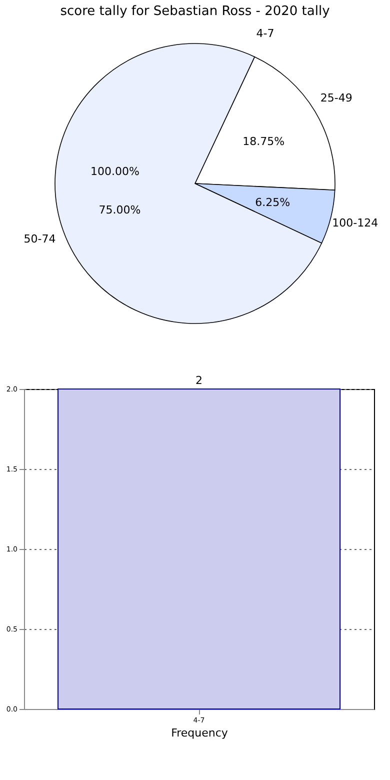 Image resolution: width=390 pixels, height=780 pixels. I want to click on slice-label: 100-124, so click(355, 223).